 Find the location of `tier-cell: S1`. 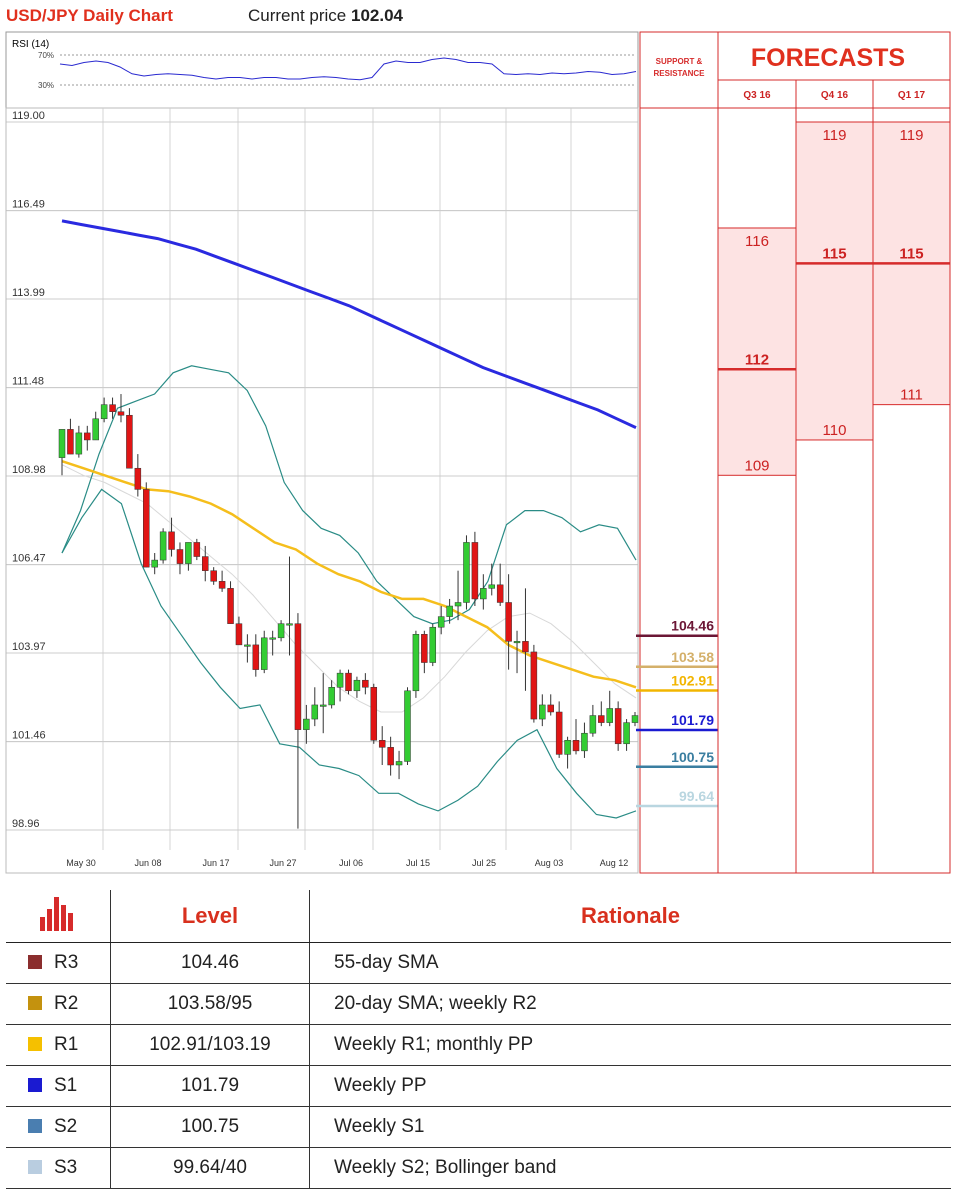

tier-cell: S1 is located at coordinates (58, 1086).